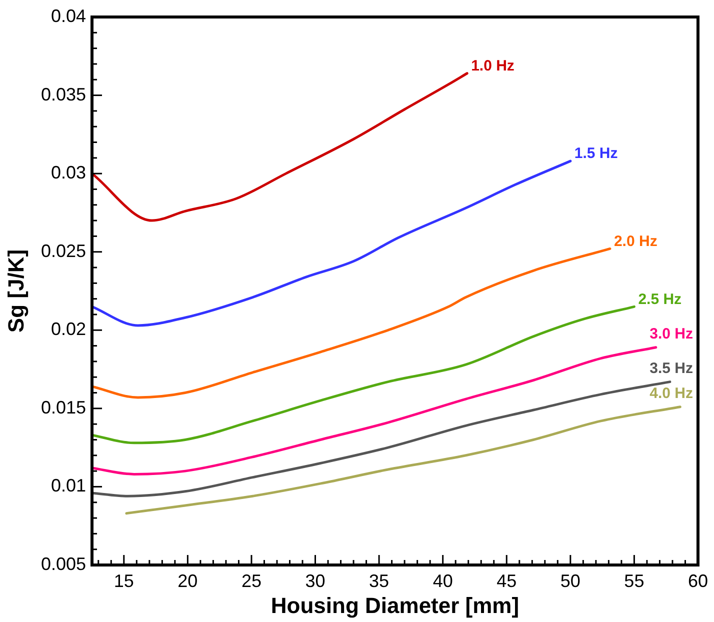  What do you see at coordinates (395, 605) in the screenshot?
I see `x-axis-title: Housing Diameter [mm]` at bounding box center [395, 605].